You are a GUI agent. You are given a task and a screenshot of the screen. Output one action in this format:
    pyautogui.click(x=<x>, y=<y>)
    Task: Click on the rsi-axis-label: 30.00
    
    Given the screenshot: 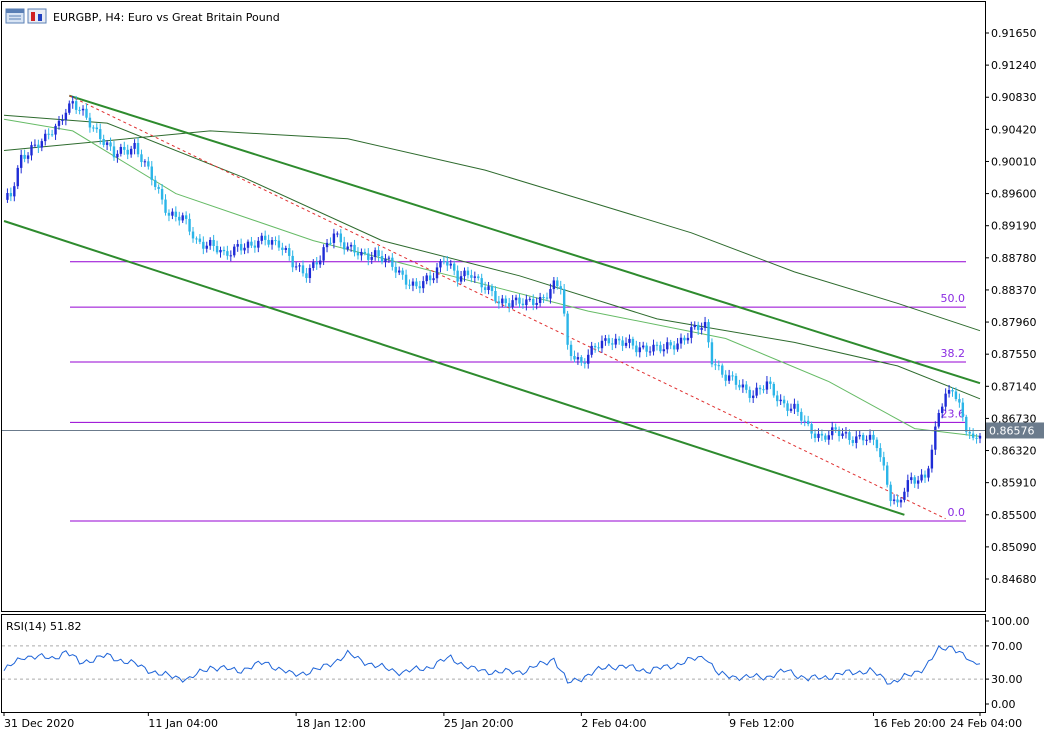 What is the action you would take?
    pyautogui.click(x=1007, y=679)
    